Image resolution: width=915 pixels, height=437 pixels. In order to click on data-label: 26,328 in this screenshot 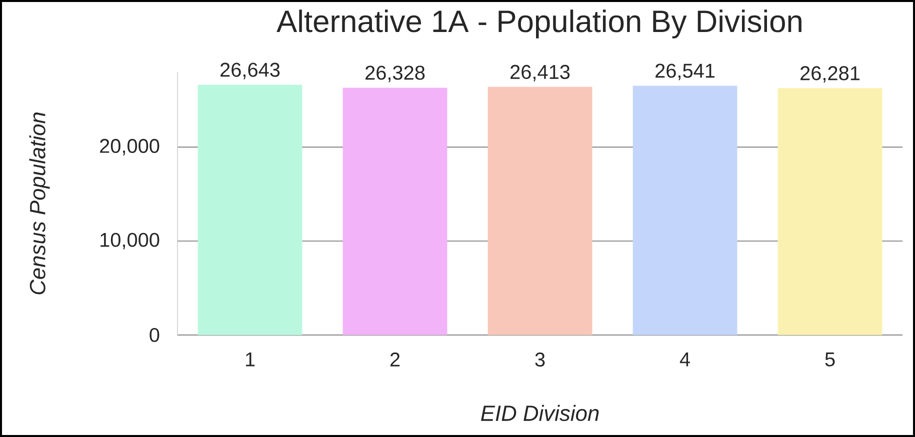, I will do `click(395, 74)`.